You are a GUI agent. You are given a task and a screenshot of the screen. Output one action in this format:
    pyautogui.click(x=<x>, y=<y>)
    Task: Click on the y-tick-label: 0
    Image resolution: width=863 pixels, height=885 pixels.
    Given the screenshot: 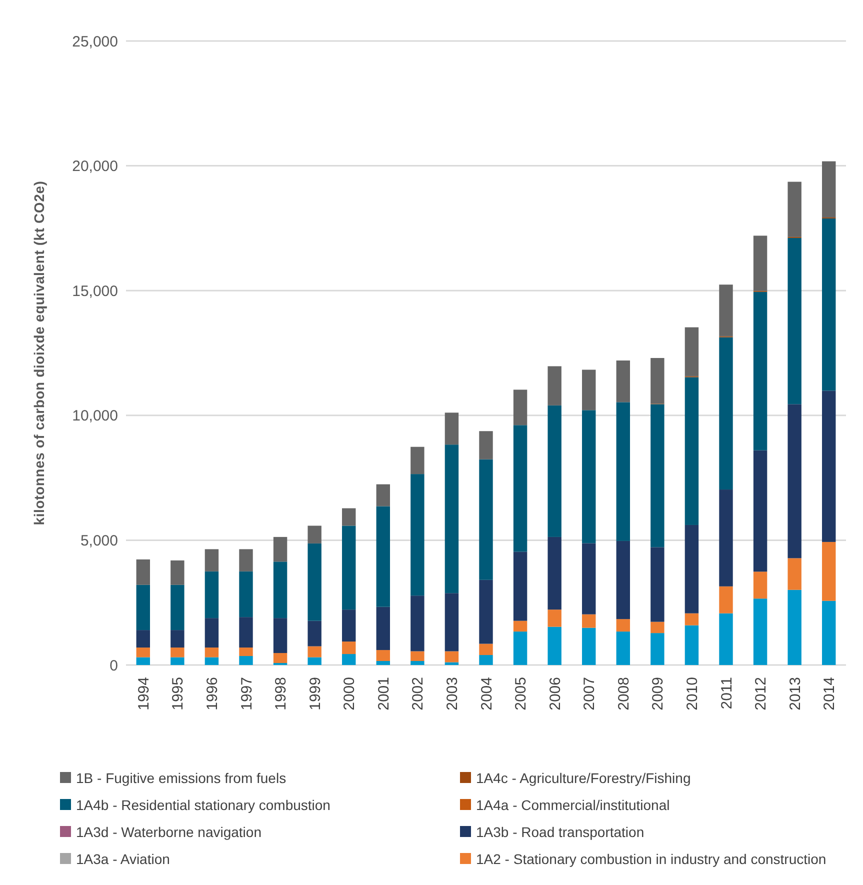 What is the action you would take?
    pyautogui.click(x=114, y=665)
    